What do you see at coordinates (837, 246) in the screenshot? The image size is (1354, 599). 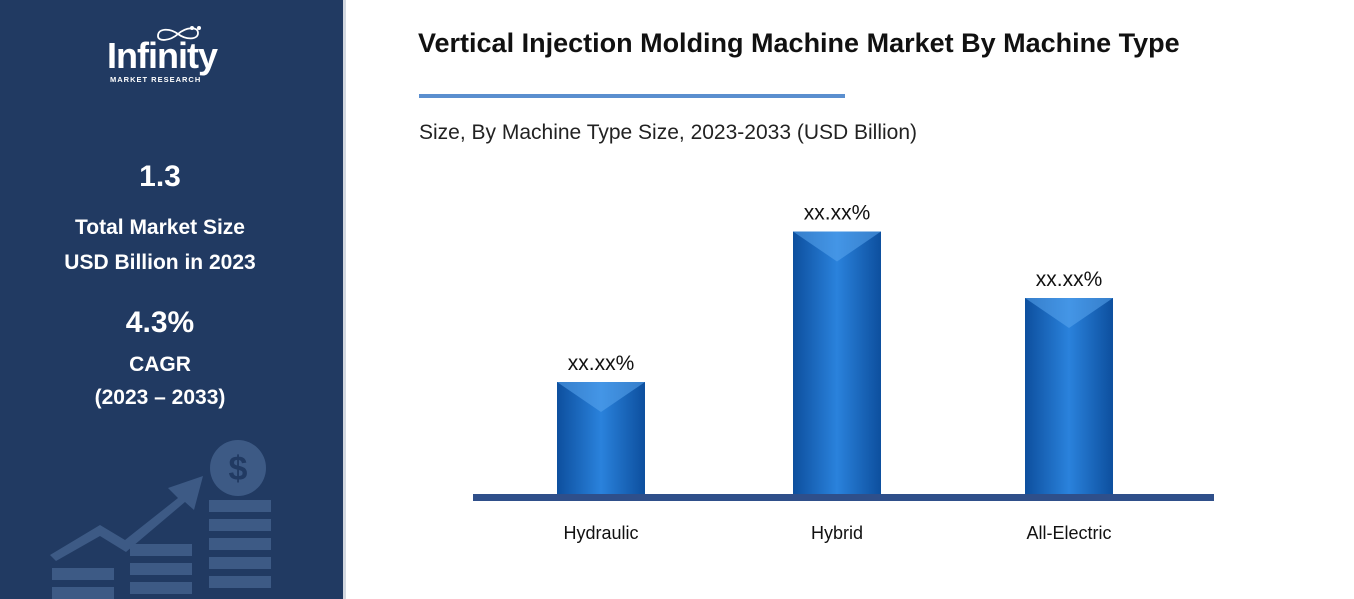 I see `bar-bevel-hybrid` at bounding box center [837, 246].